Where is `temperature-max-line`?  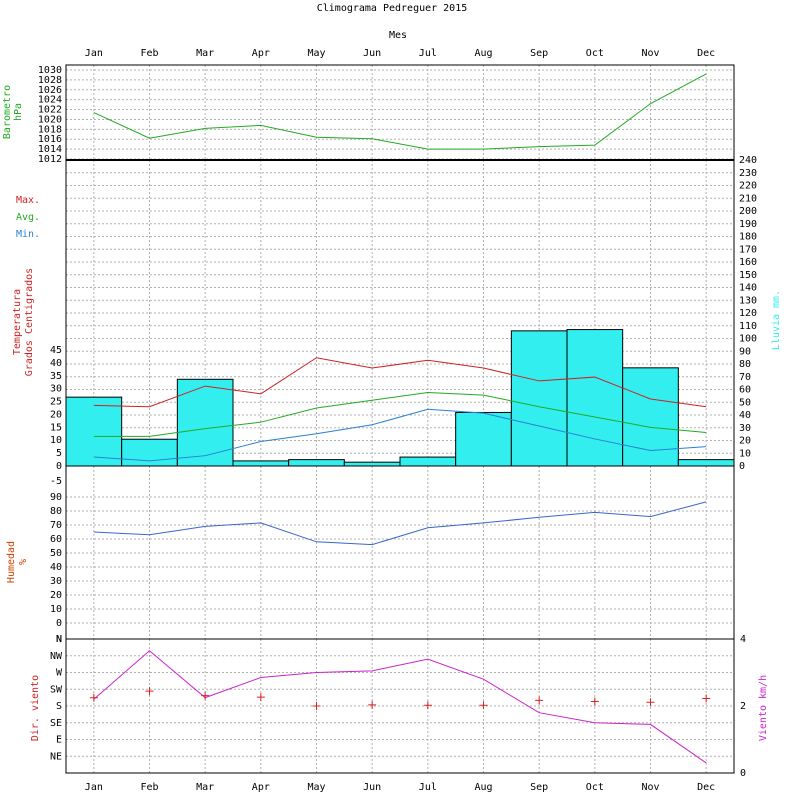
temperature-max-line is located at coordinates (400, 382).